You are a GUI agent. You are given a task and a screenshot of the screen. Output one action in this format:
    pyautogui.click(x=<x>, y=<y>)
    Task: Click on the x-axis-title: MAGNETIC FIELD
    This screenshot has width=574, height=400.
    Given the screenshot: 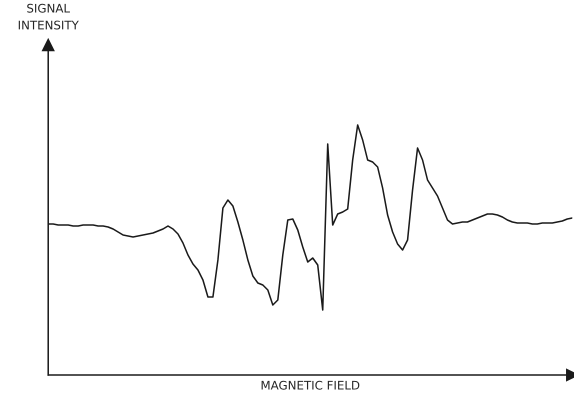 What is the action you would take?
    pyautogui.click(x=311, y=385)
    